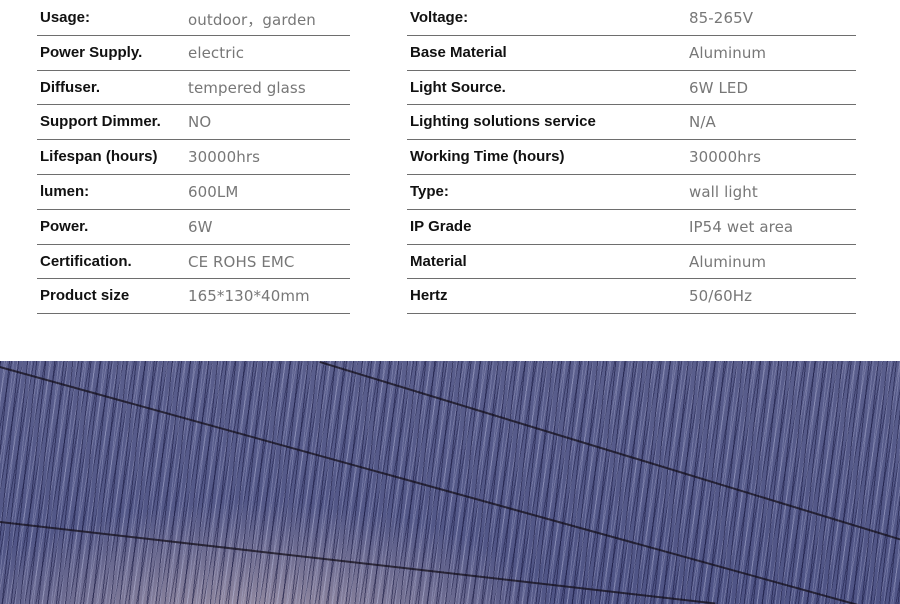 This screenshot has height=604, width=900. I want to click on spec-row: Material Aluminum, so click(631, 262).